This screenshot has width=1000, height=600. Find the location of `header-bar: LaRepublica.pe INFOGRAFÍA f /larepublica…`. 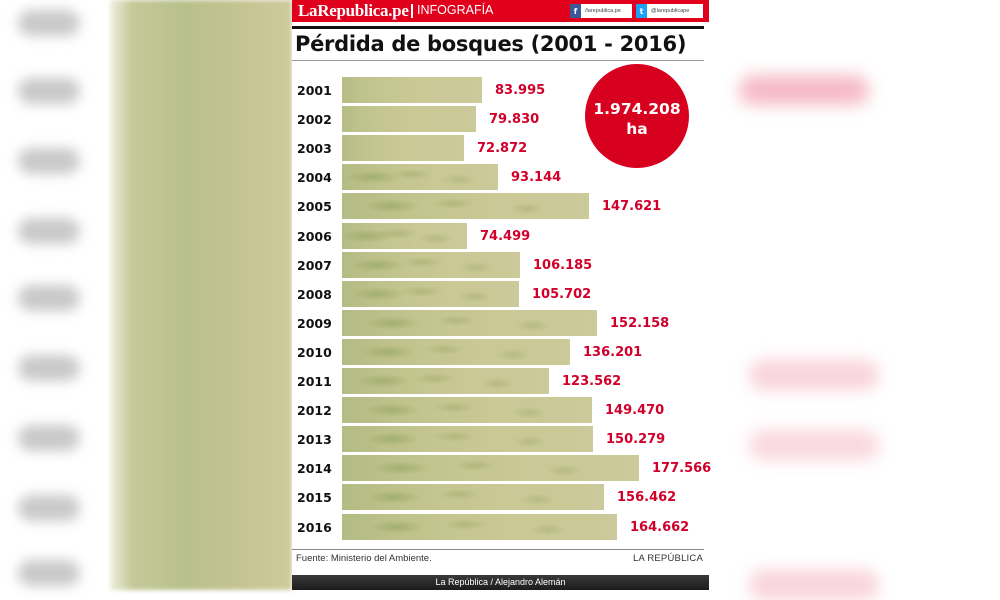

header-bar: LaRepublica.pe INFOGRAFÍA f /larepublica… is located at coordinates (500, 11).